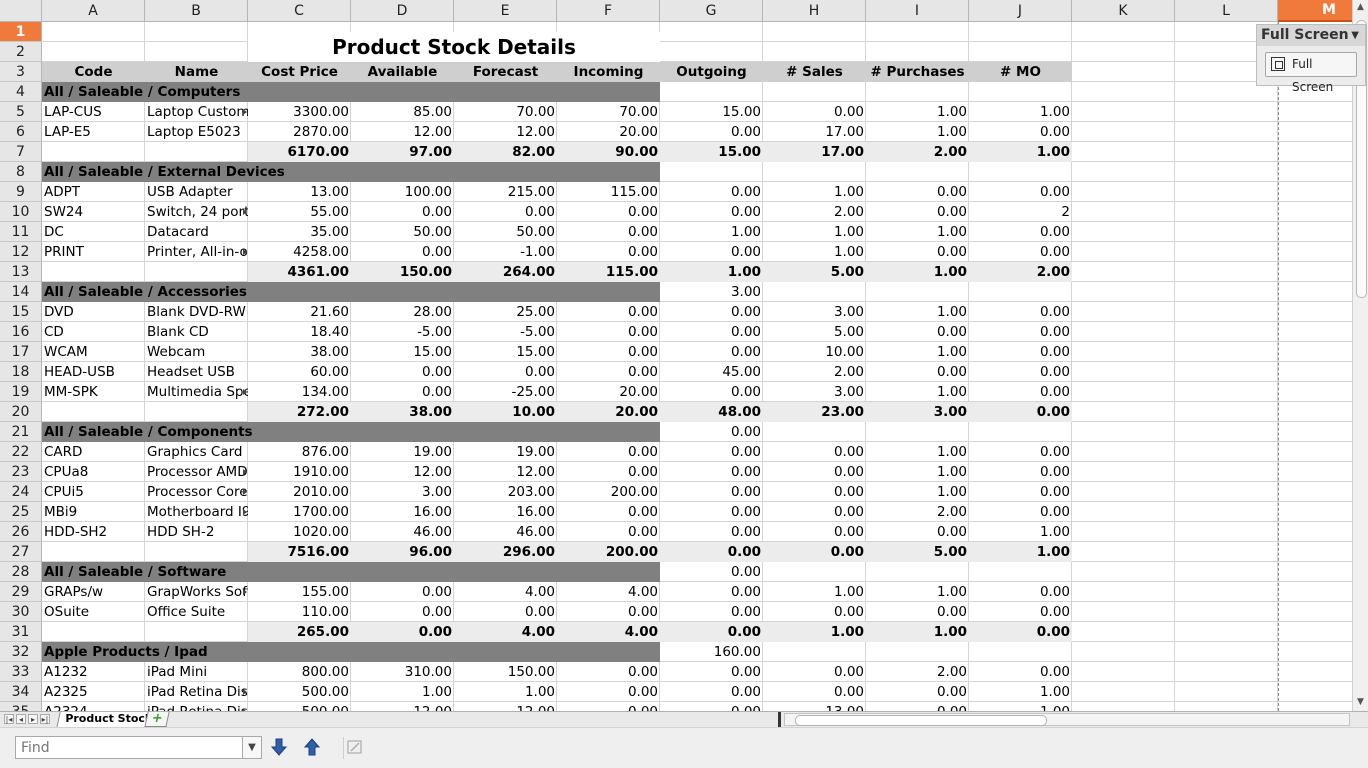  I want to click on subtotal-value: 2.00, so click(950, 152).